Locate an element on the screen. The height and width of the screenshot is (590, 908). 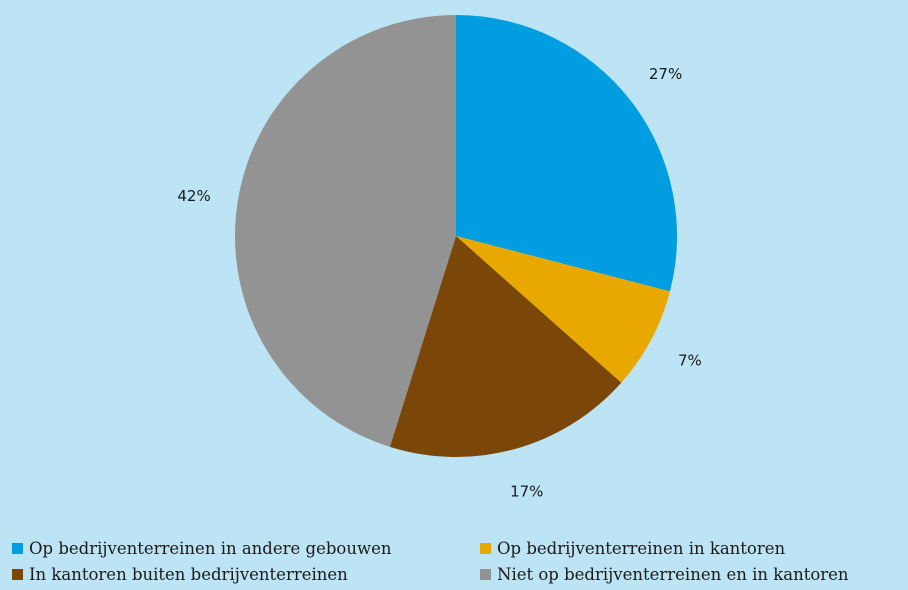
legend-label: Op bedrijventerreinen in andere gebouwen is located at coordinates (210, 548).